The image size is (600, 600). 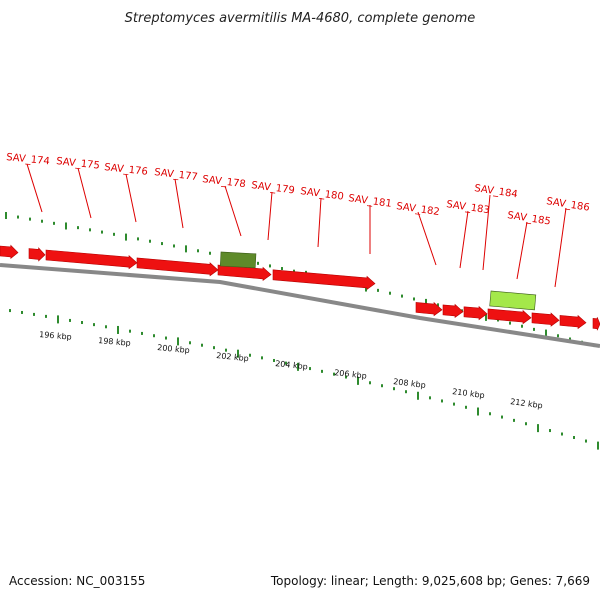 I want to click on scale-label: 200 kbp, so click(x=173, y=349).